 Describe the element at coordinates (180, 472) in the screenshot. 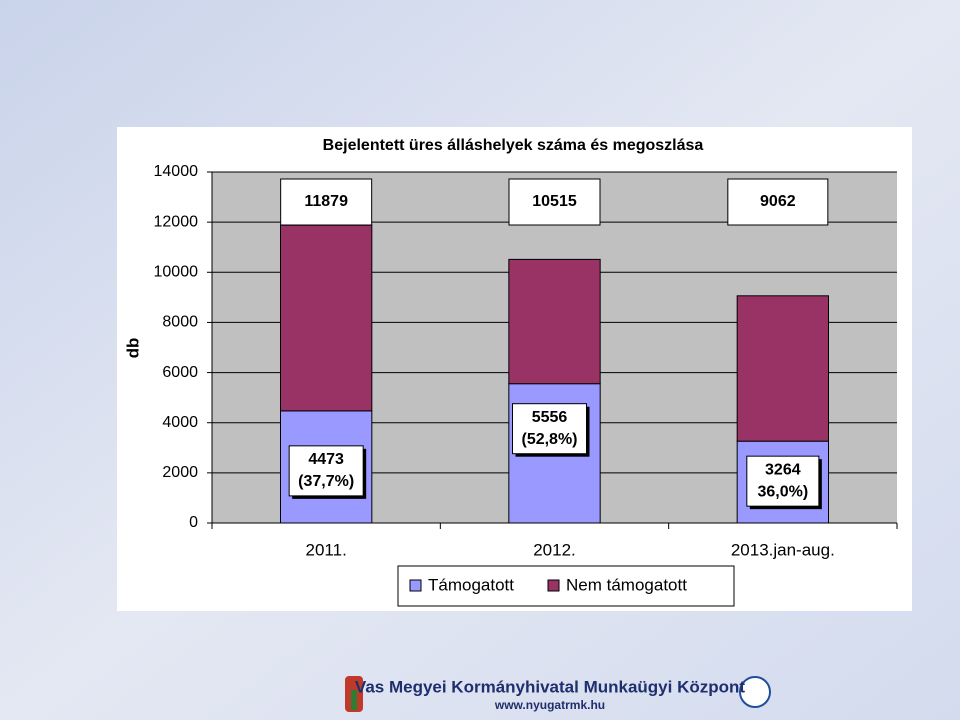

I see `y-tick-label: 2000` at that location.